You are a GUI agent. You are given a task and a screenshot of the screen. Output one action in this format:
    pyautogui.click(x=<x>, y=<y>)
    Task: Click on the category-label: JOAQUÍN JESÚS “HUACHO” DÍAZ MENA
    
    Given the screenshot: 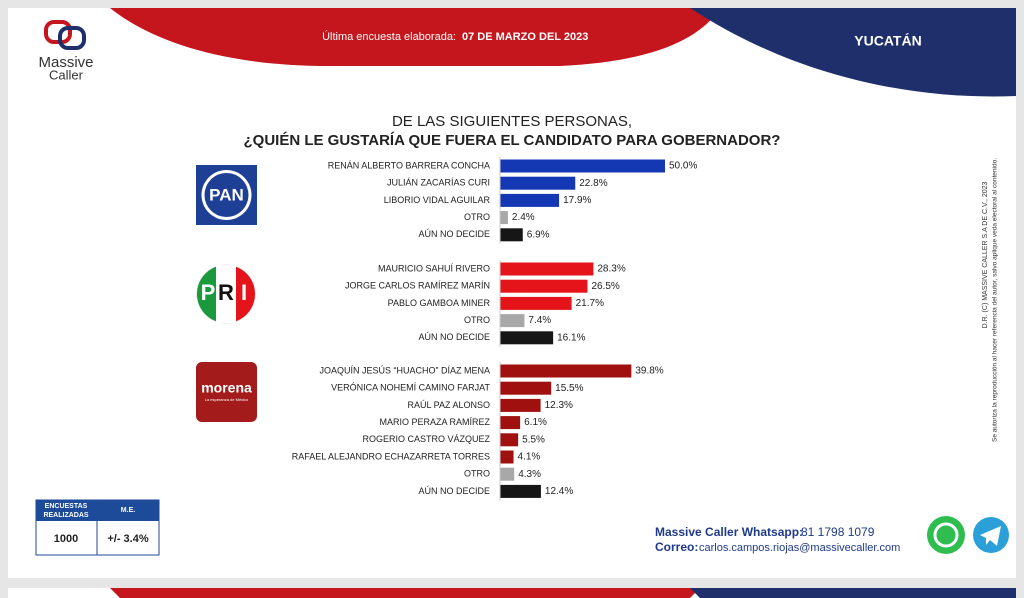 What is the action you would take?
    pyautogui.click(x=404, y=370)
    